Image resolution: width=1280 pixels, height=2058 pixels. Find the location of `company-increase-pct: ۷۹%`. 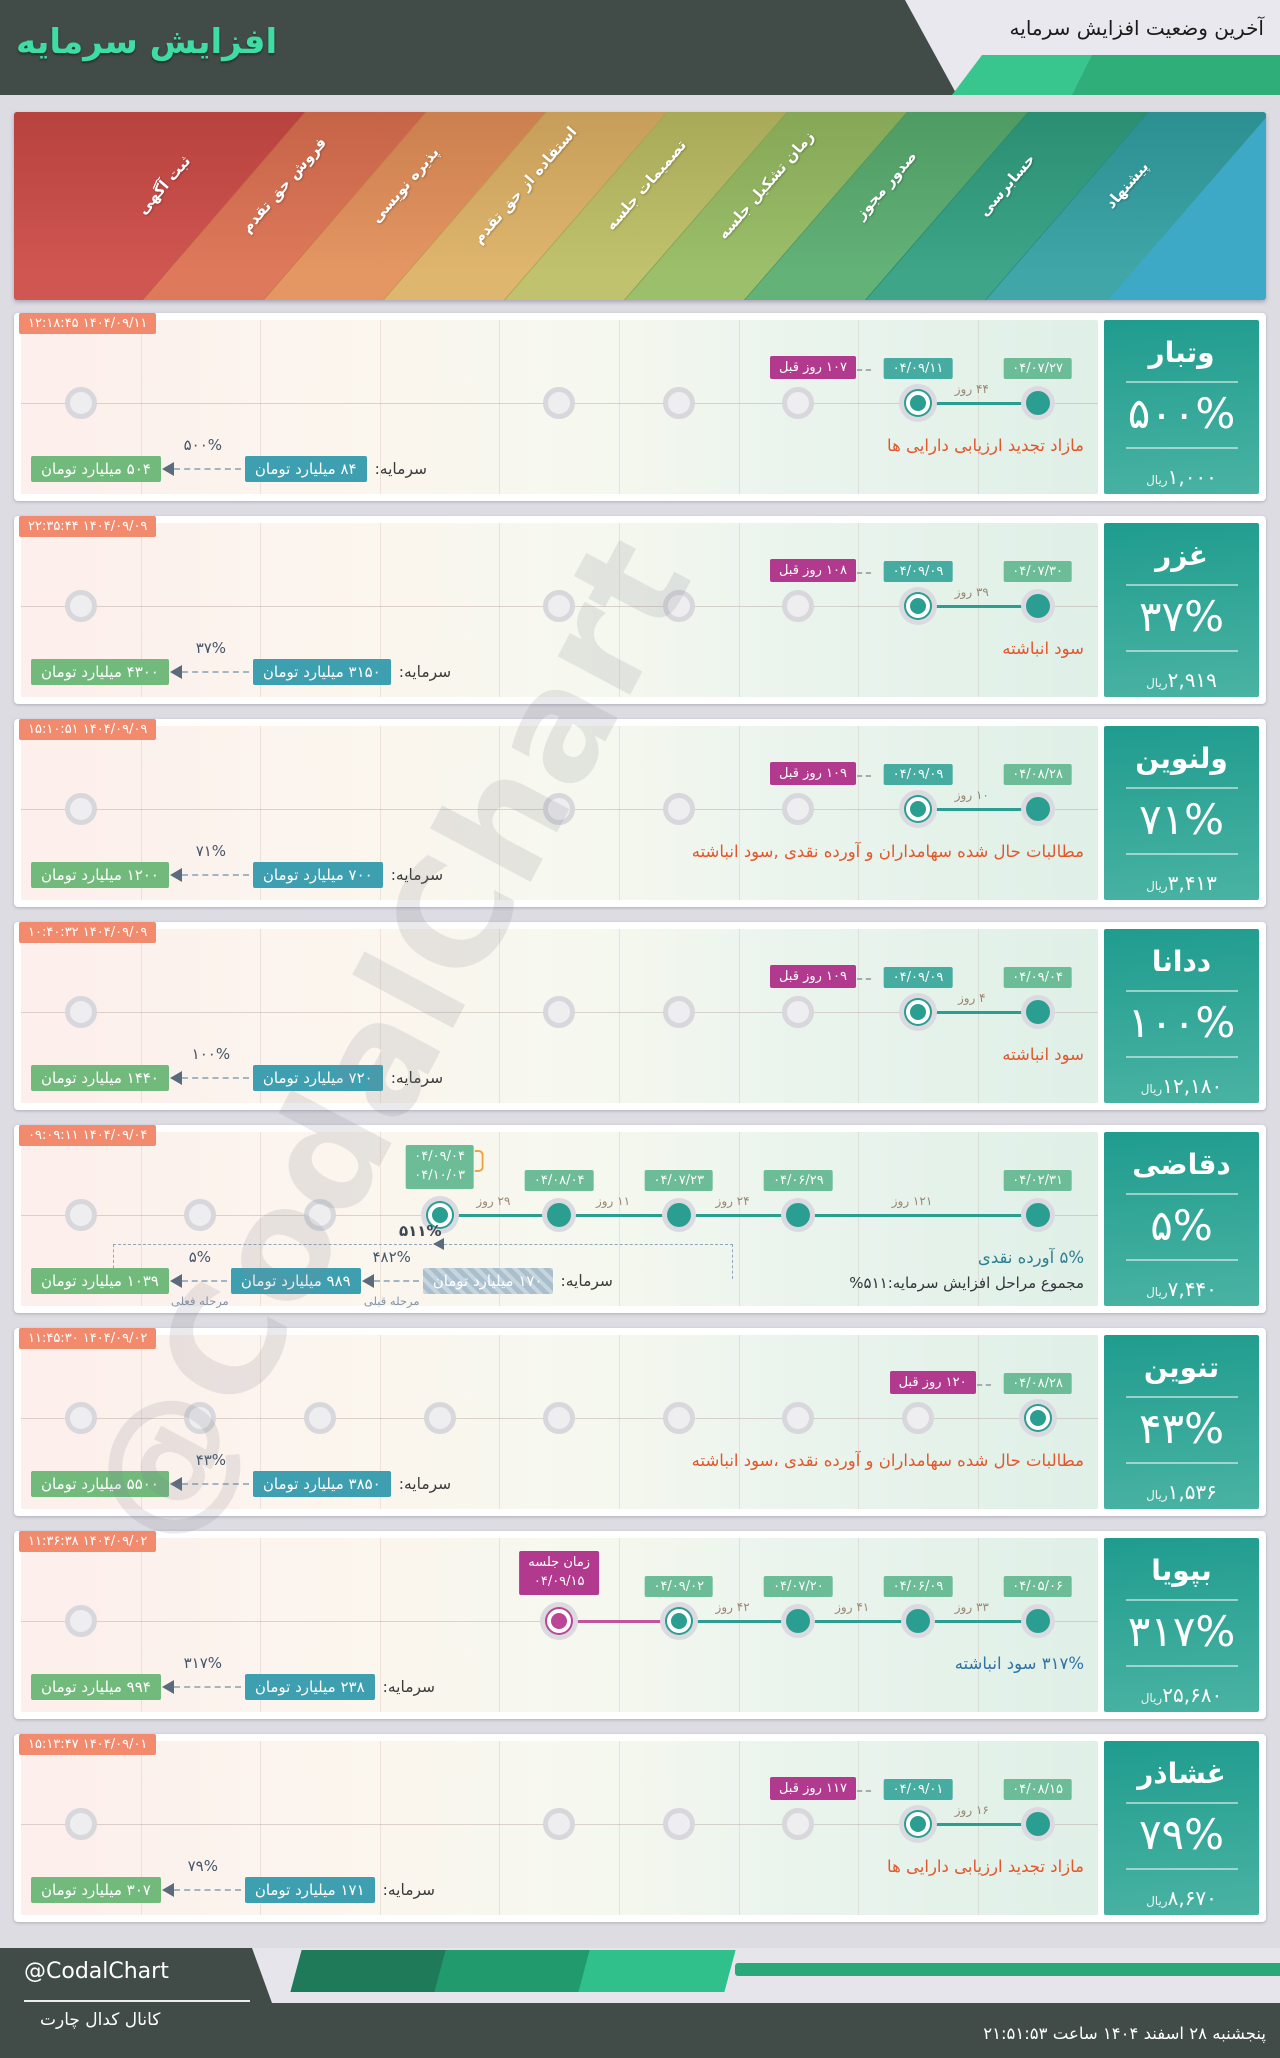

company-increase-pct: ۷۹% is located at coordinates (1181, 1834).